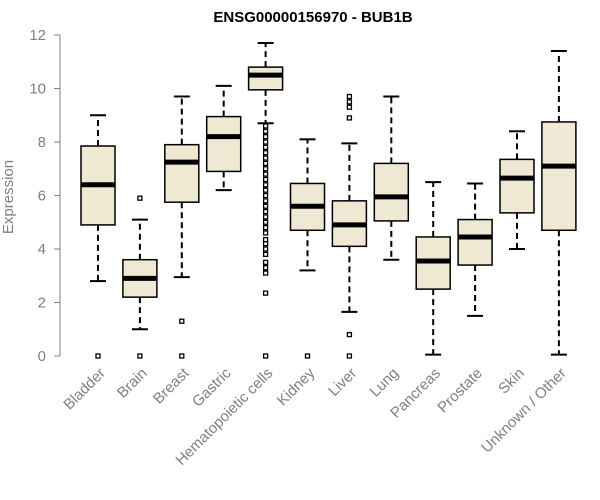  I want to click on x-category-label: Bladder, so click(84, 389).